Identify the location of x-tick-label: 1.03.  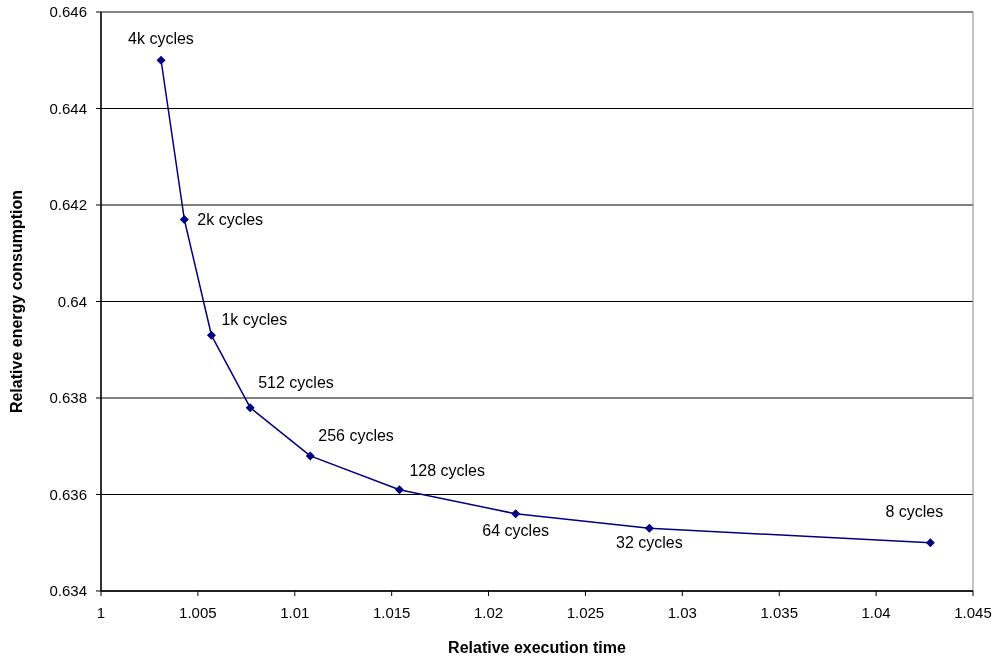
(682, 612).